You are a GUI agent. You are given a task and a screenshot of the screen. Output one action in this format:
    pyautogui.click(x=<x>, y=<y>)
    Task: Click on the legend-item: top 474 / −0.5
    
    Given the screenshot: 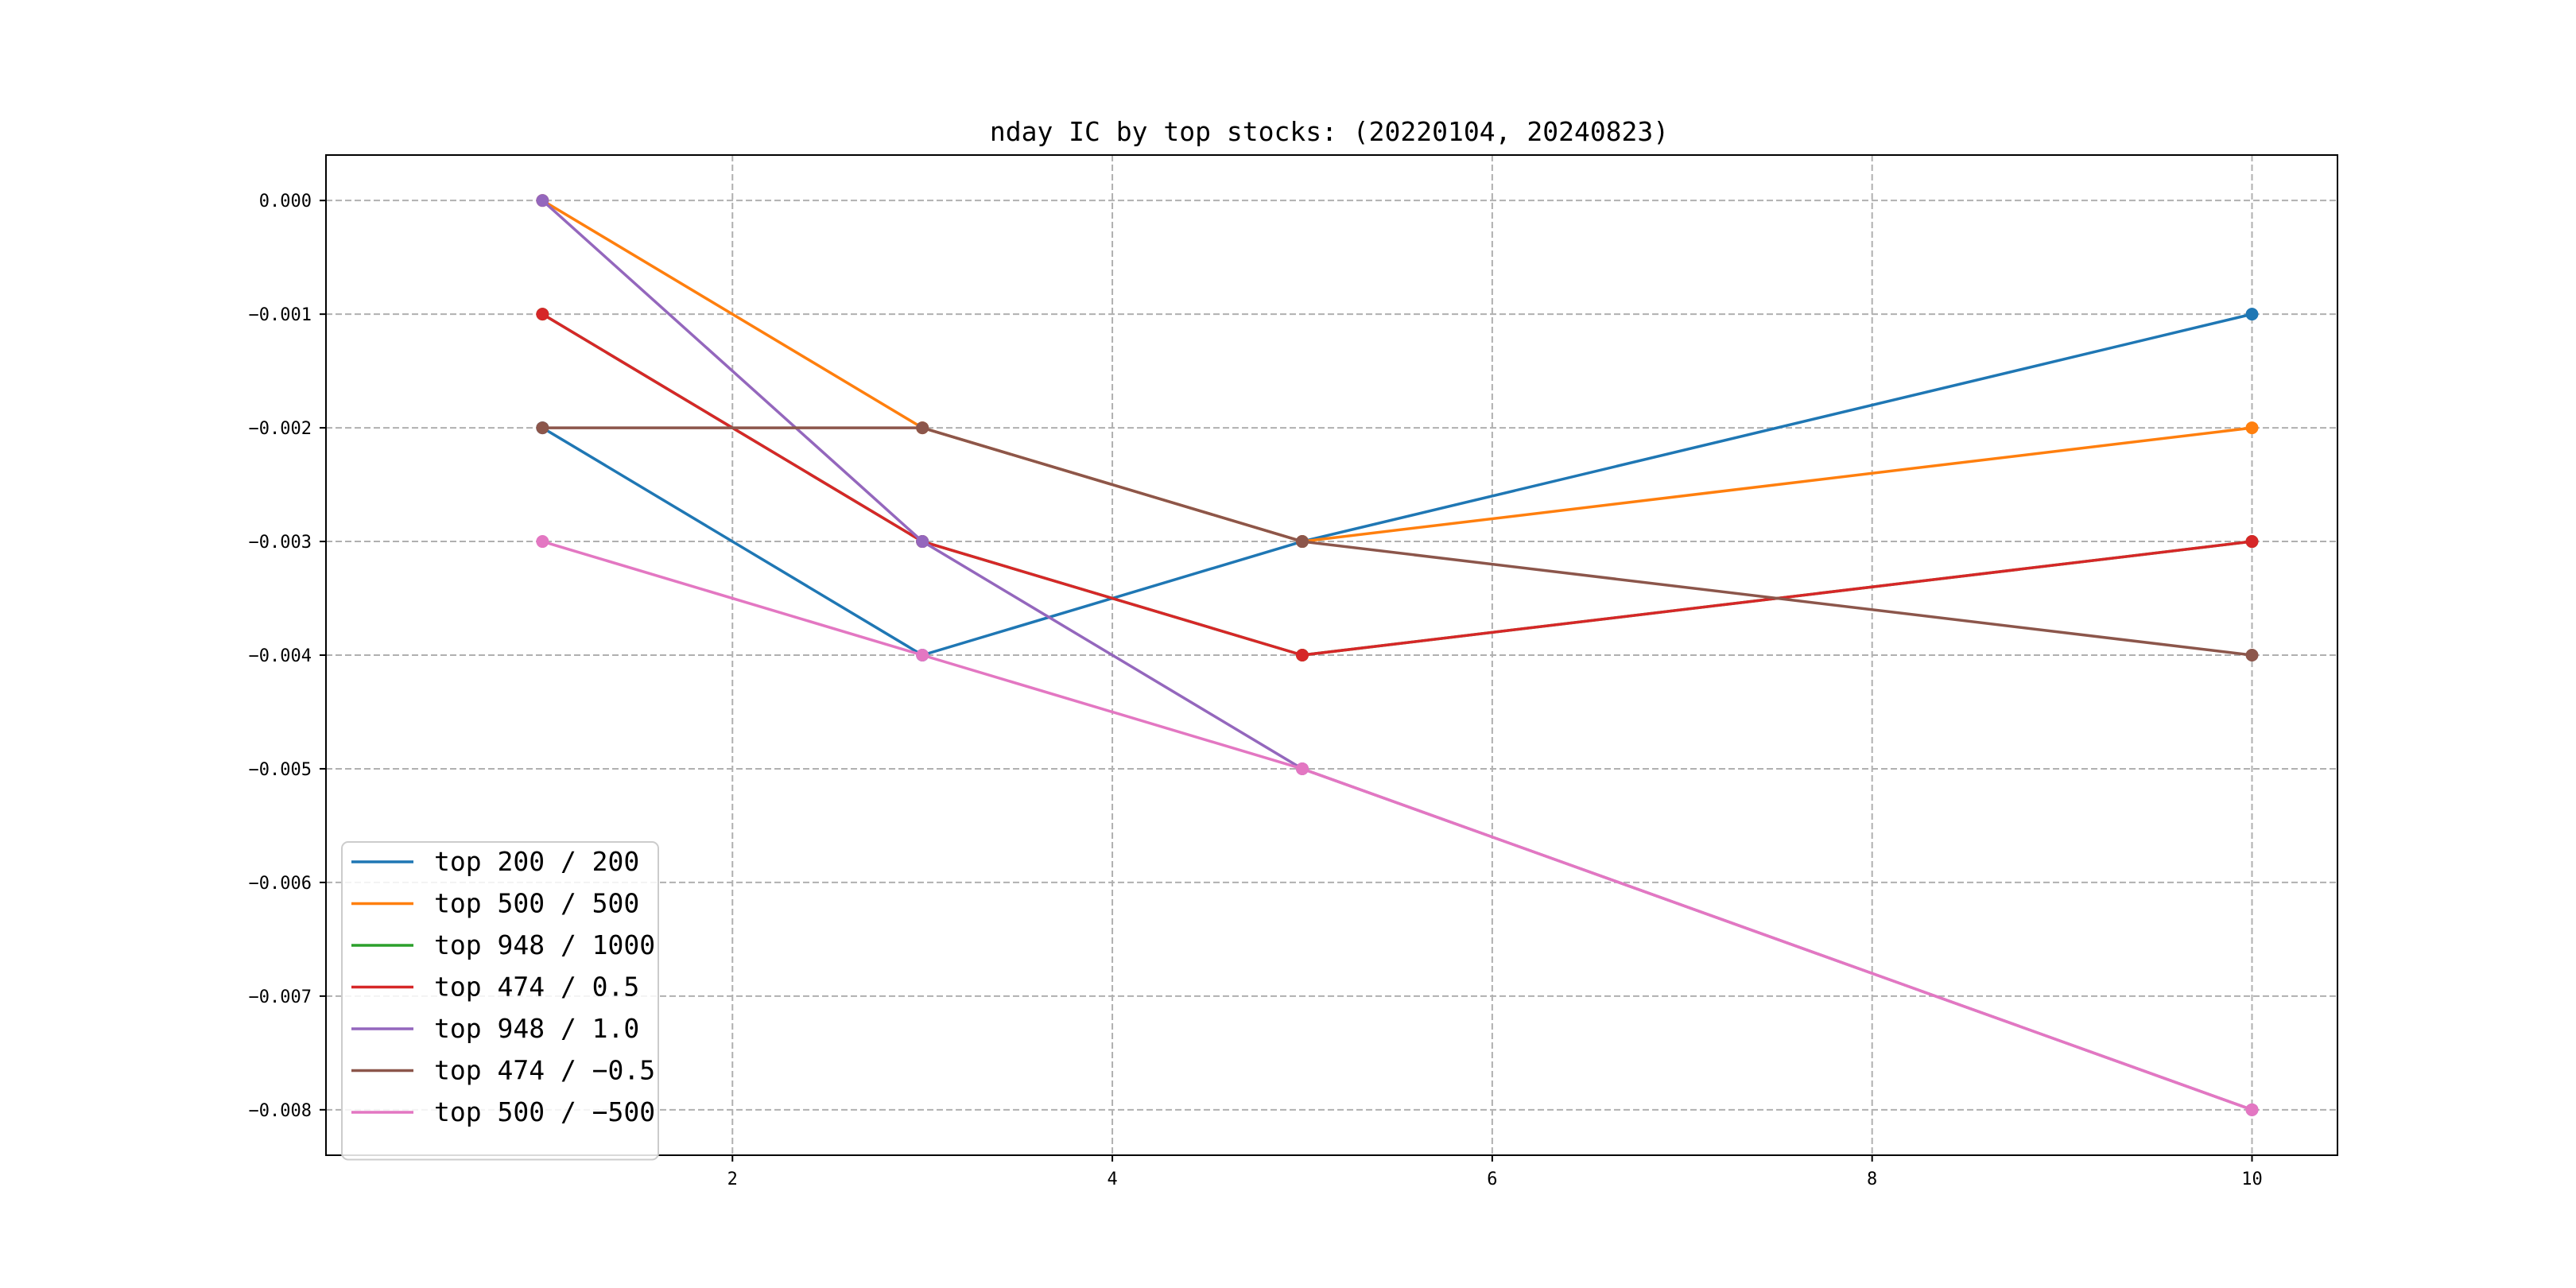 What is the action you would take?
    pyautogui.click(x=503, y=1070)
    